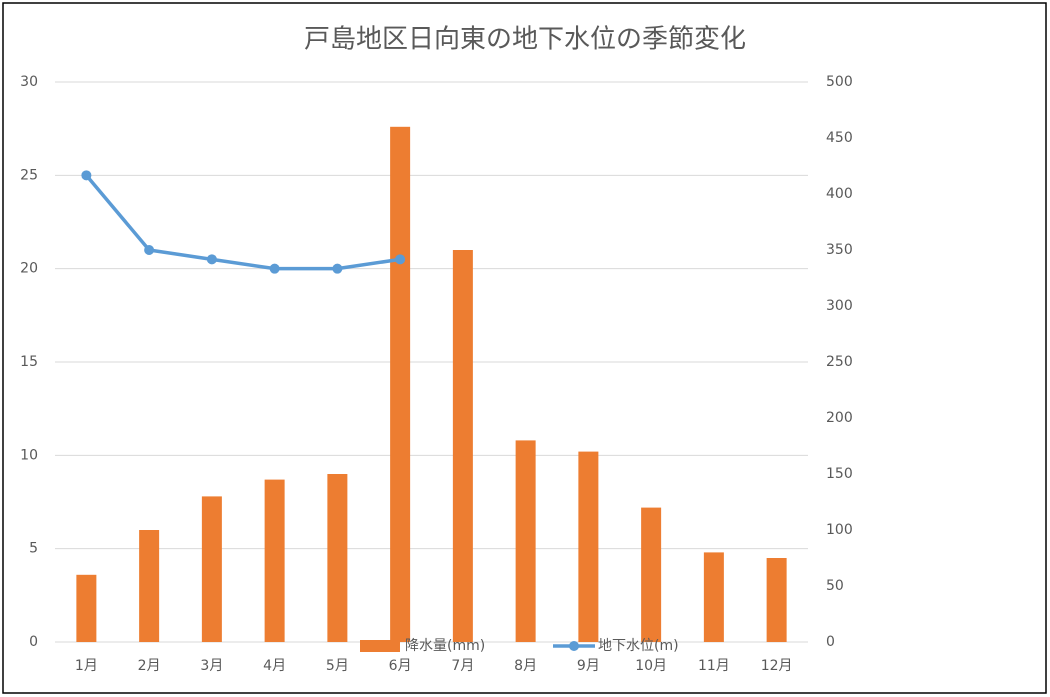 This screenshot has height=697, width=1050. Describe the element at coordinates (29, 269) in the screenshot. I see `y-tick-label: 20` at that location.